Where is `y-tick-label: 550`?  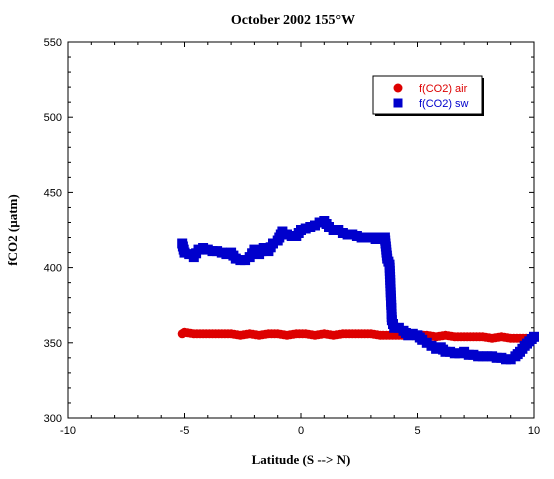 y-tick-label: 550 is located at coordinates (53, 43).